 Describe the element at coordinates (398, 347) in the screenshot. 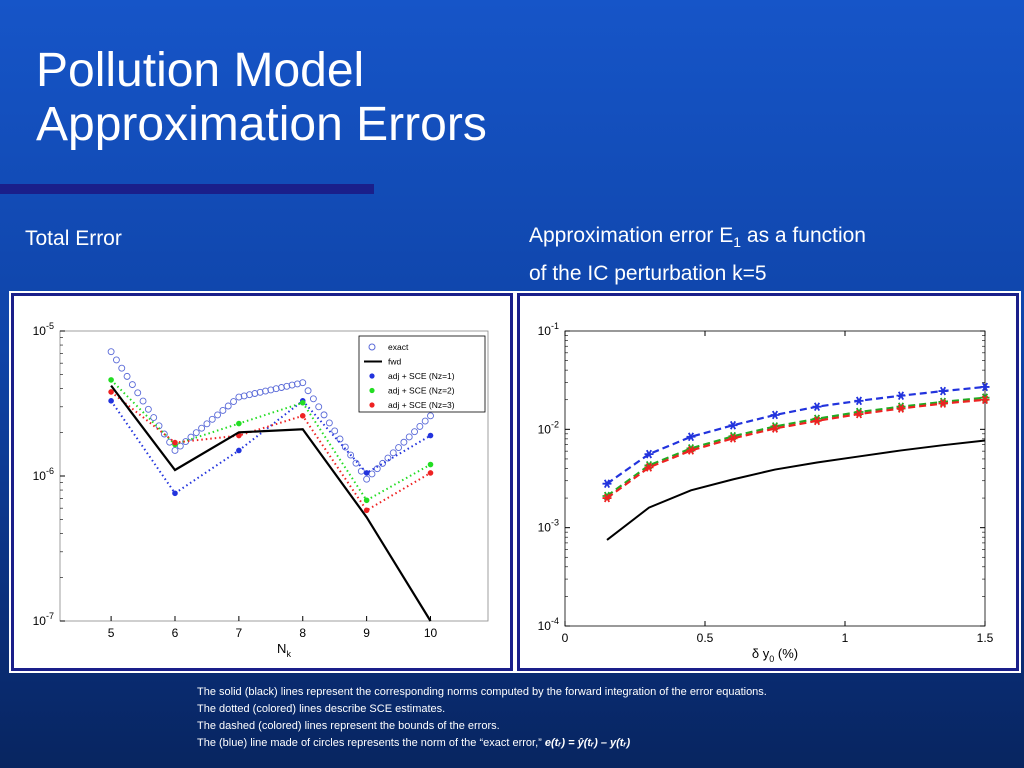

I see `legend-label: exact` at that location.